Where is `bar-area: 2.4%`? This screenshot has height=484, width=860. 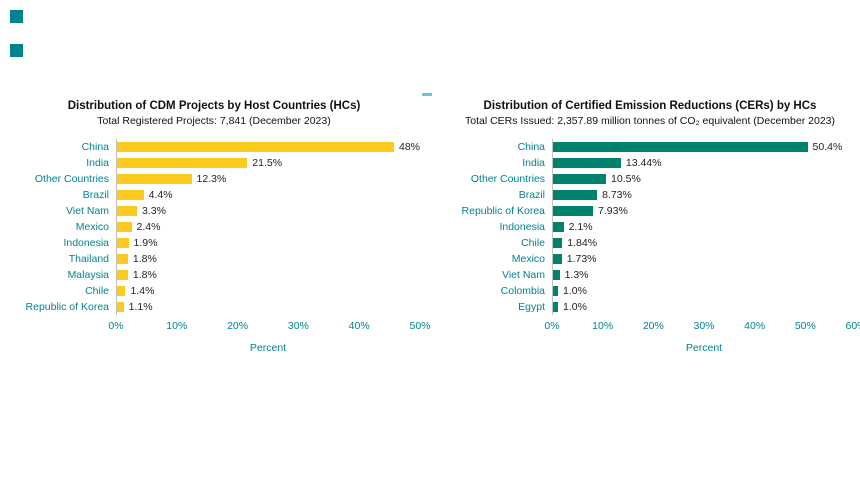
bar-area: 2.4% is located at coordinates (268, 227).